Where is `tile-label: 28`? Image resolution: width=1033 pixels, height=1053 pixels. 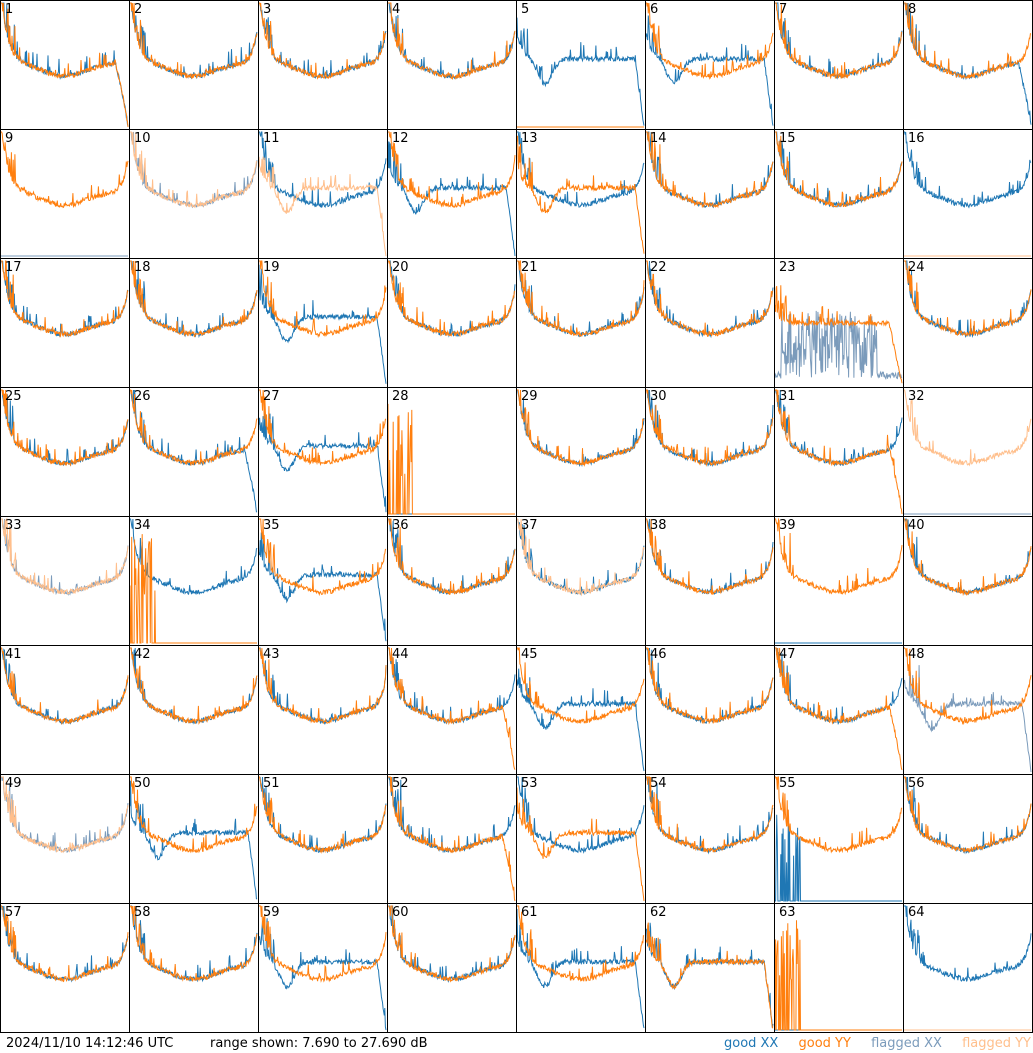
tile-label: 28 is located at coordinates (400, 396).